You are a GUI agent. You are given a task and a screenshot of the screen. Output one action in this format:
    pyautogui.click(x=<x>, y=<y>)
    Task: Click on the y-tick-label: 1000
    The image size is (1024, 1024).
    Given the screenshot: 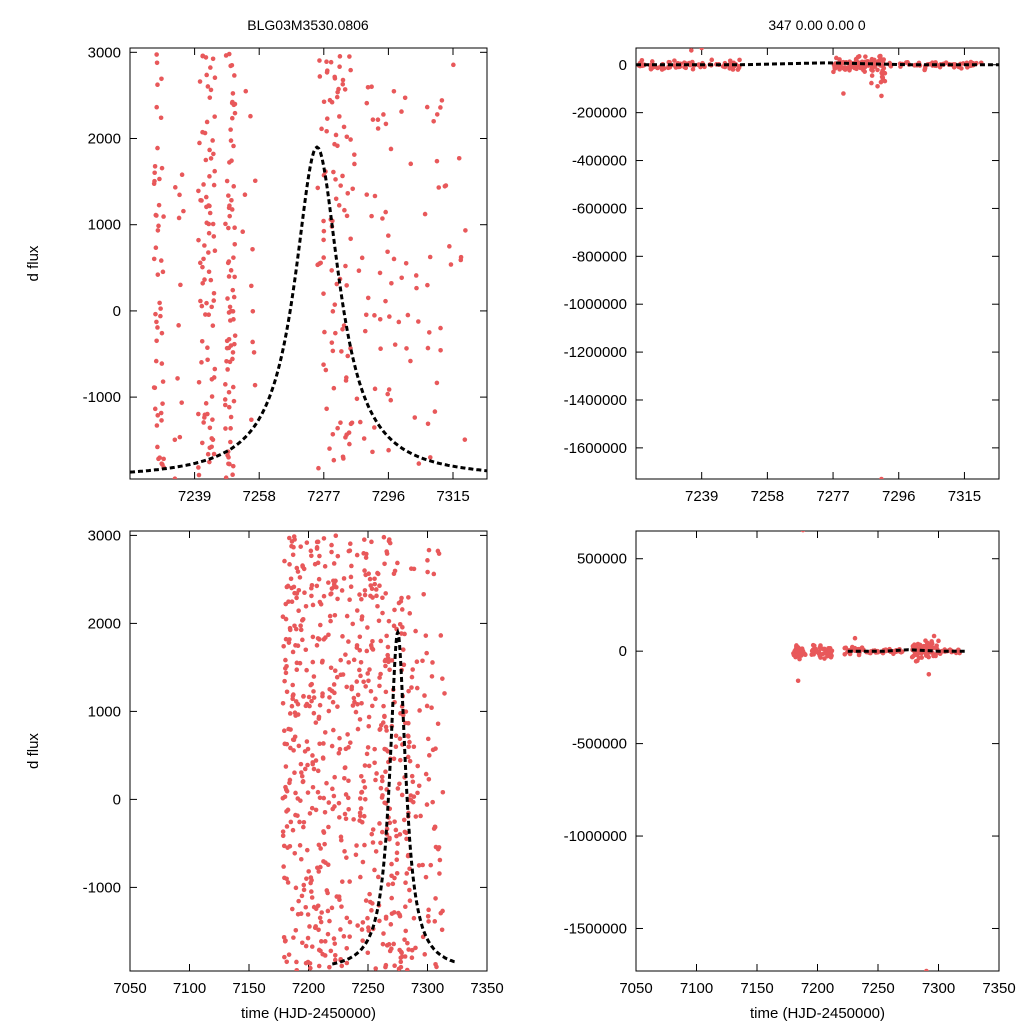 What is the action you would take?
    pyautogui.click(x=104, y=711)
    